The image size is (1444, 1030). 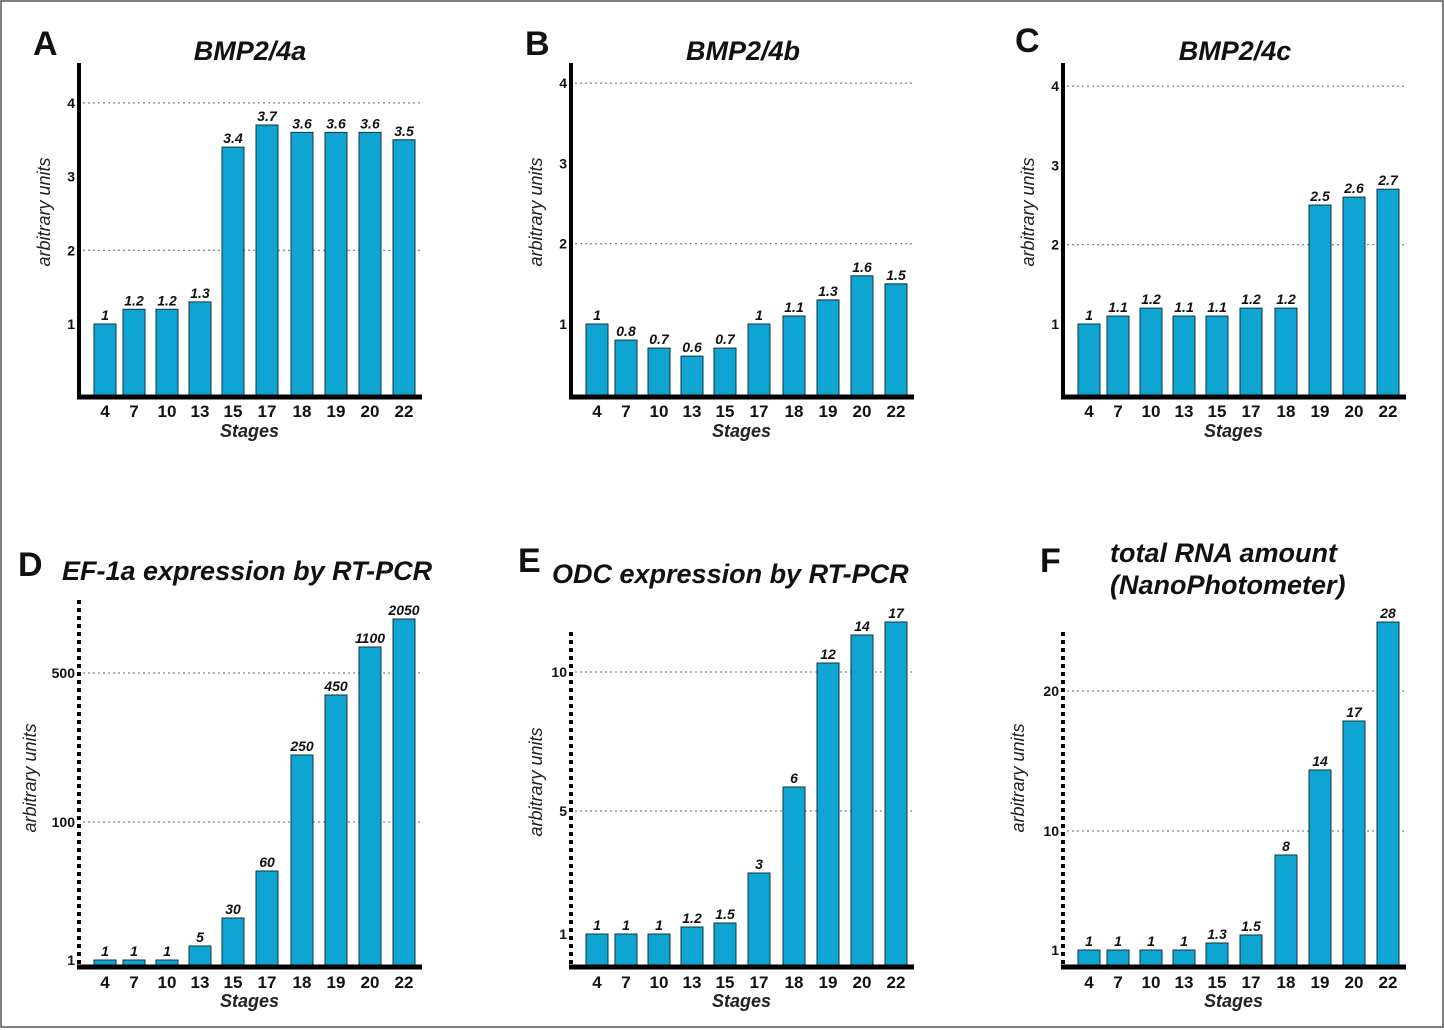 I want to click on chart-title: BMP2/4c, so click(x=1235, y=51).